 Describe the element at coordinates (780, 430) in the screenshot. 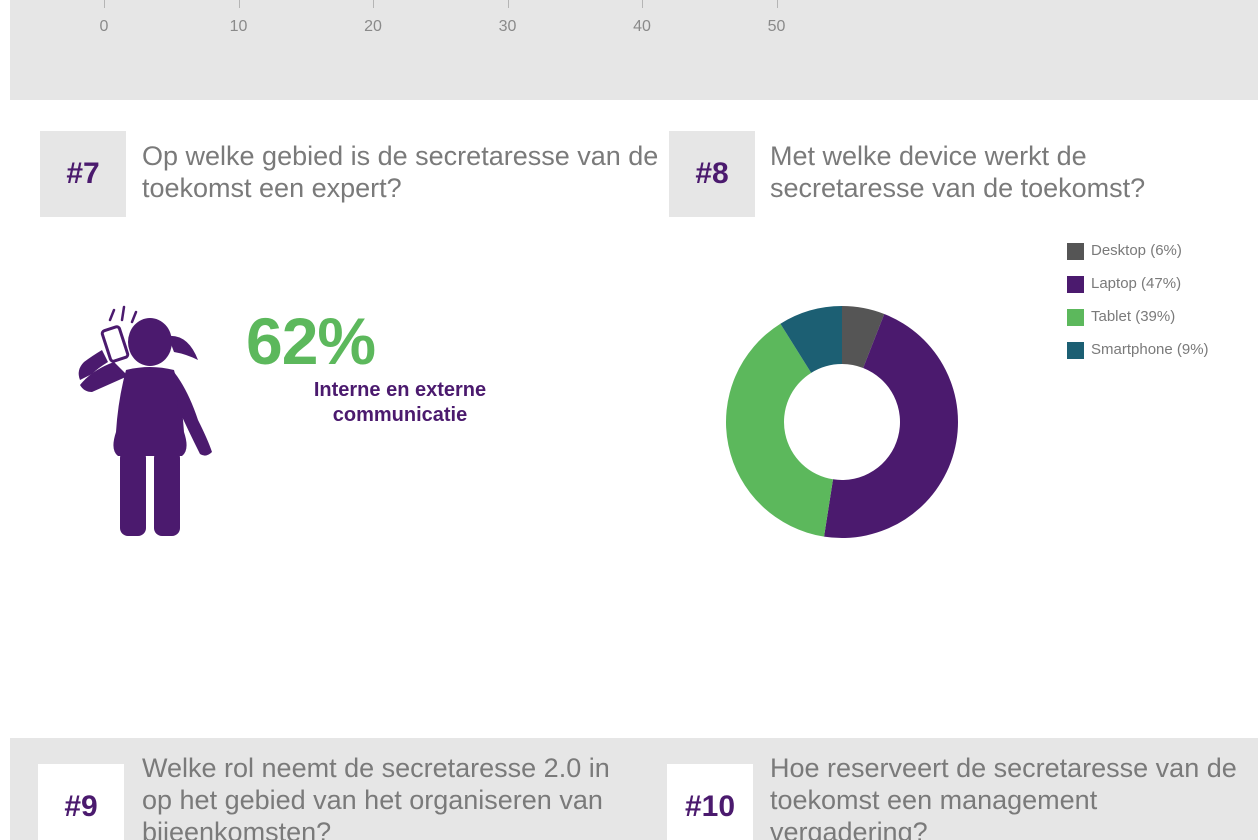

I see `donut-slice-tablet` at that location.